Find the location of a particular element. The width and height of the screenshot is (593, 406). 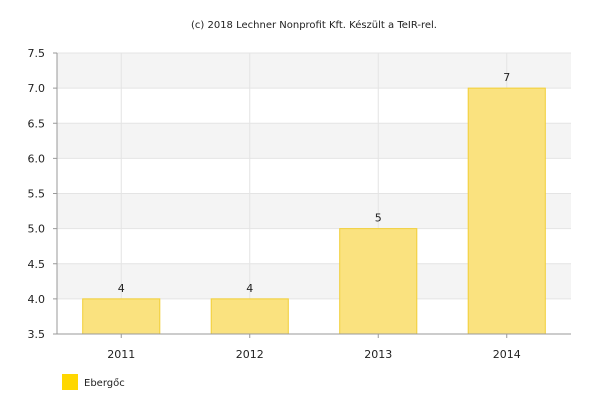

y-tick-label: 5.0 is located at coordinates (37, 229).